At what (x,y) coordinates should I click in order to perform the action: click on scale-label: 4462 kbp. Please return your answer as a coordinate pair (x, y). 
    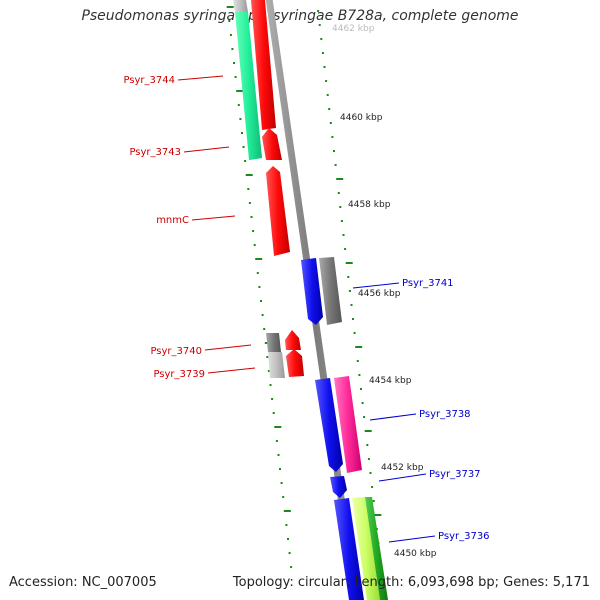
    Looking at the image, I should click on (353, 29).